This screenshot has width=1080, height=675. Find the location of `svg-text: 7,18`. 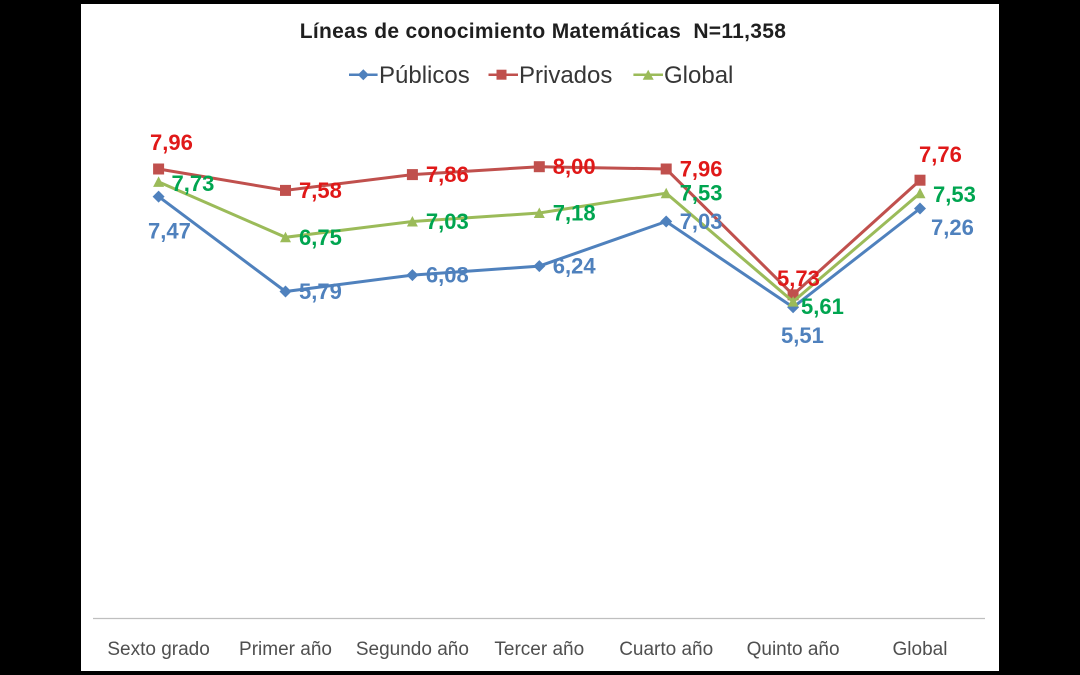

svg-text: 7,18 is located at coordinates (574, 213).